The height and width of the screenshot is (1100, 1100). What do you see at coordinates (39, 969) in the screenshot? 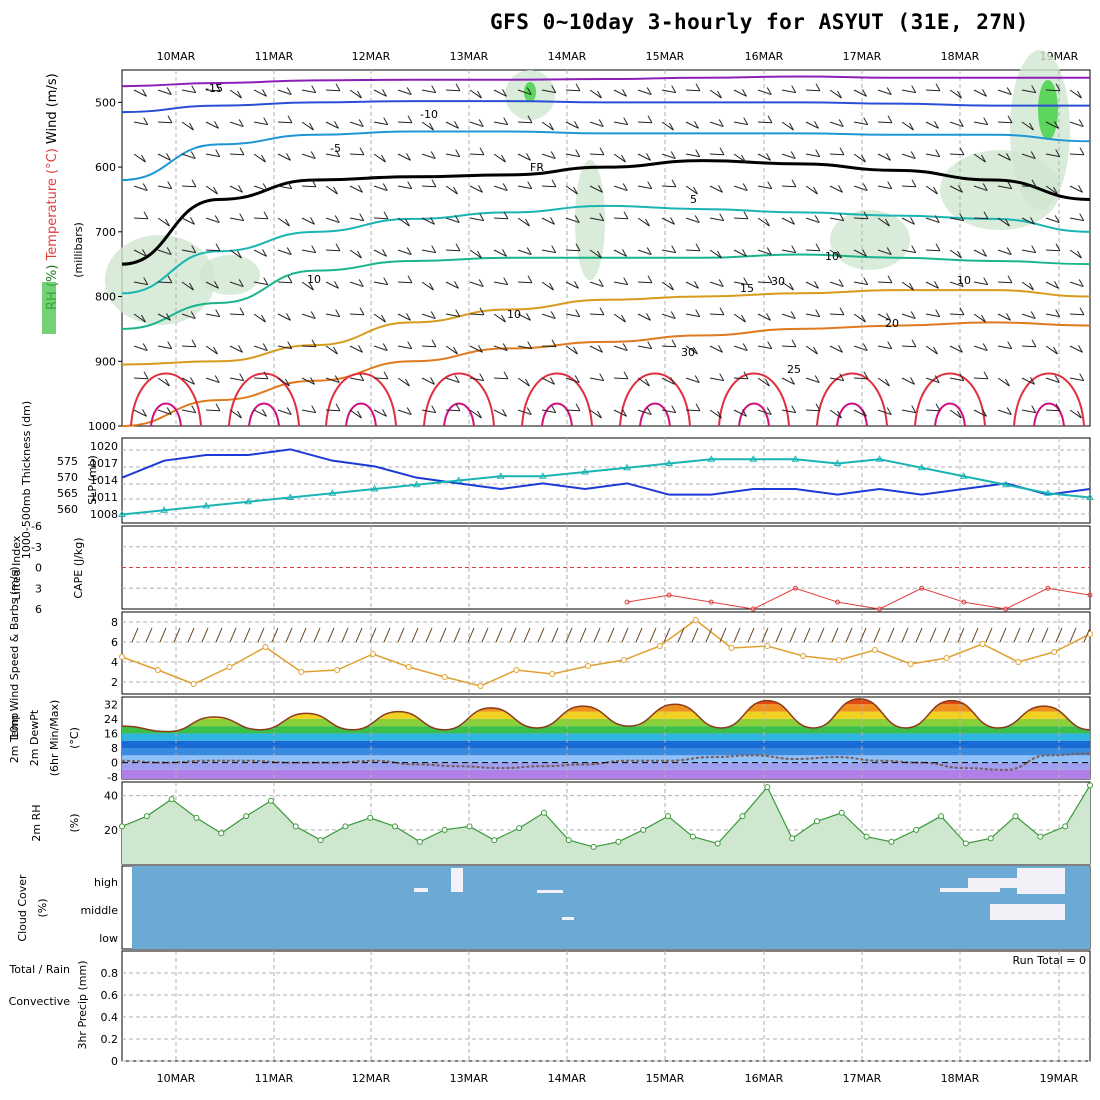
I see `rain-legend: Total / Rain` at bounding box center [39, 969].